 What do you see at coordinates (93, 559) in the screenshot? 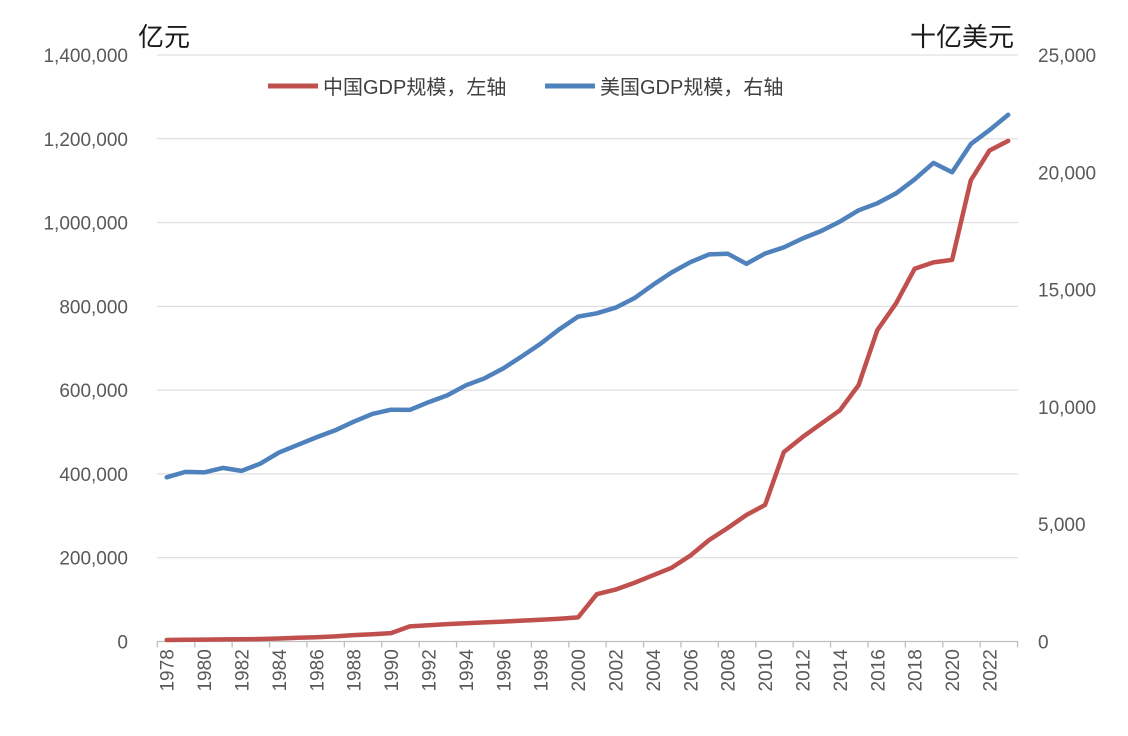
I see `left-axis-tick-label: 200,000` at bounding box center [93, 559].